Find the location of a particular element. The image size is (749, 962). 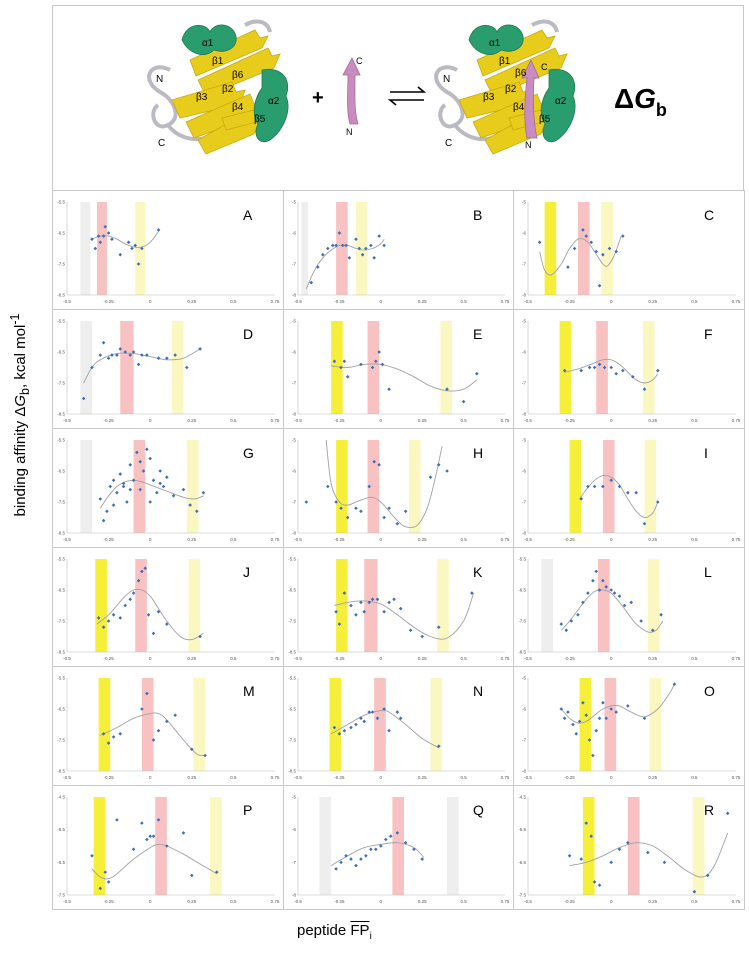

panel-b: -0.5 -0.25 0 0.25 0.5 0.75 -5 -6 -7 -8 B is located at coordinates (398, 250).